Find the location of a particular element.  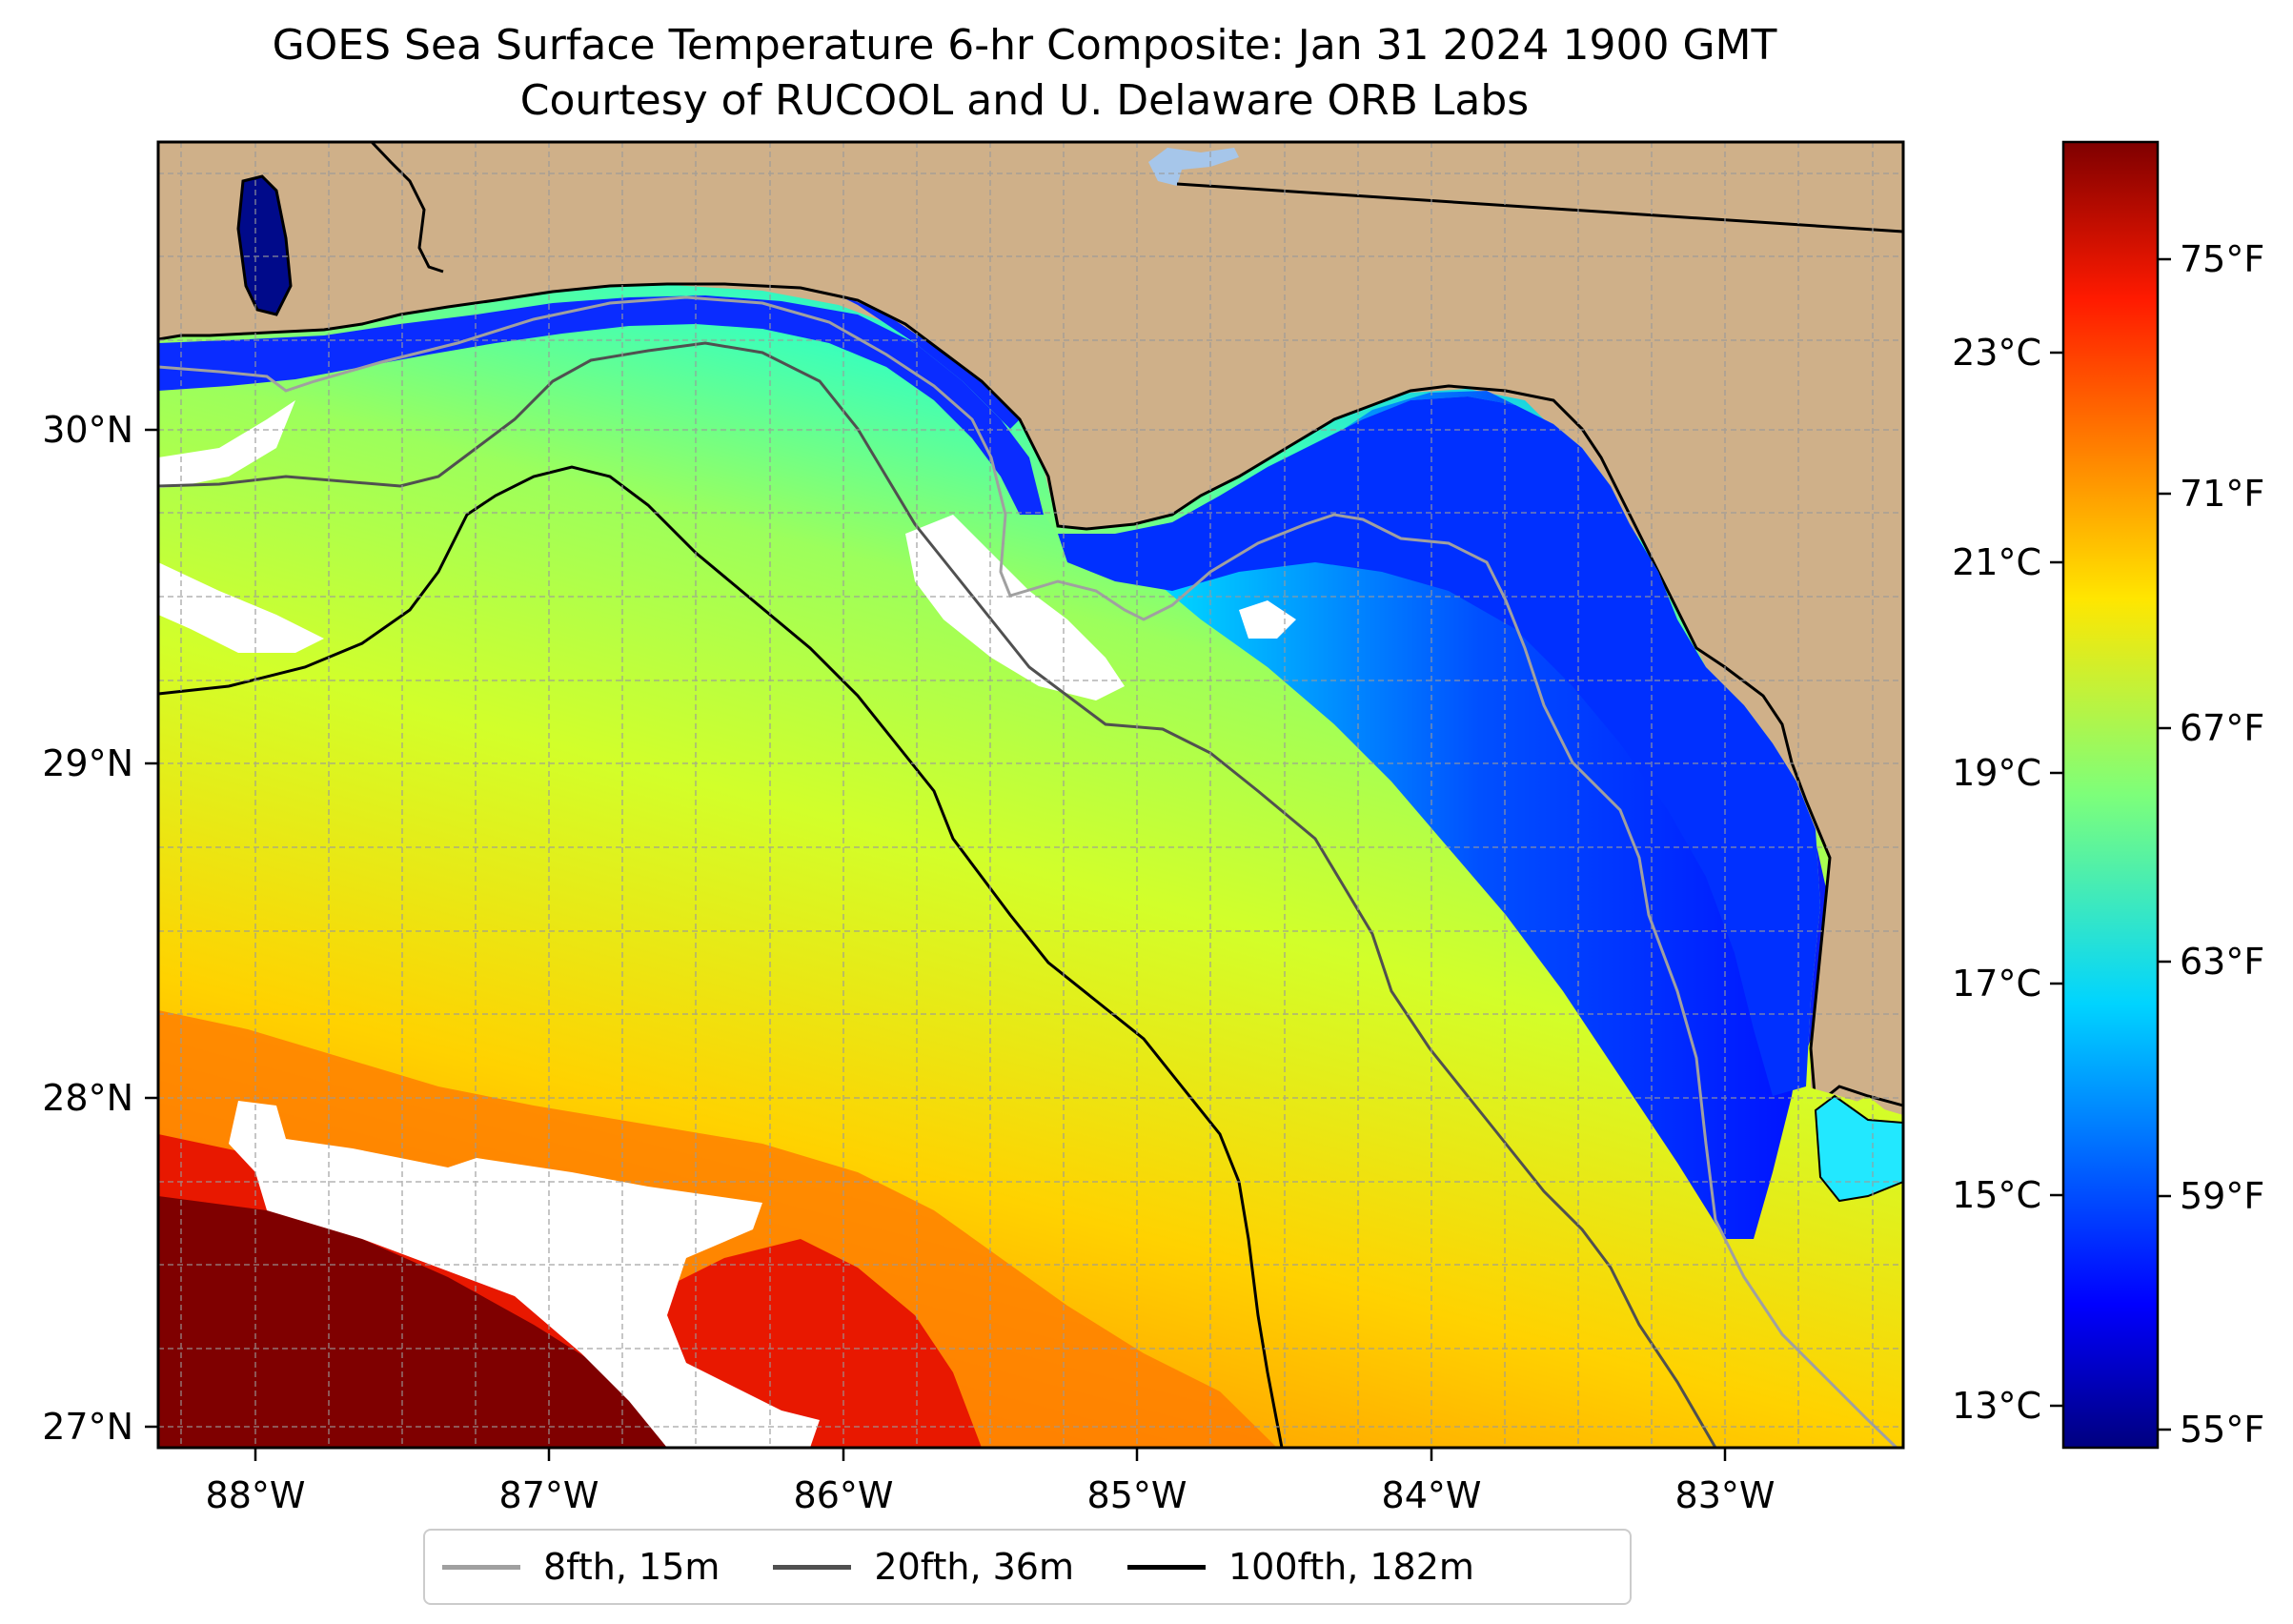

legend-item-100fth: 100fth, 182m is located at coordinates (1300, 1567).